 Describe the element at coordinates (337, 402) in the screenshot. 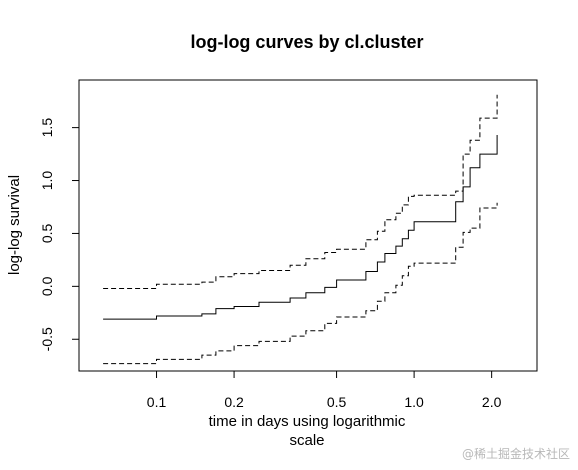

I see `x-tick-label: 0.5` at that location.